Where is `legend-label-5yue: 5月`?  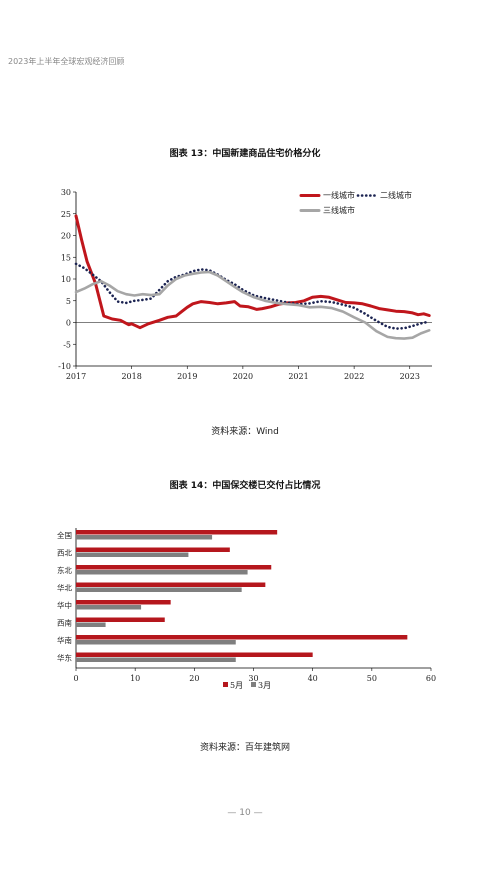
legend-label-5yue: 5月 is located at coordinates (236, 685).